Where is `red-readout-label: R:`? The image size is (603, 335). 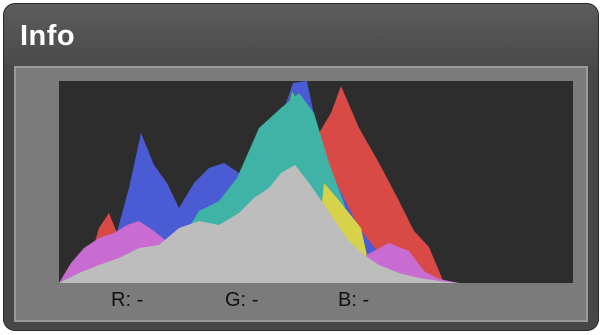 red-readout-label: R: is located at coordinates (121, 300).